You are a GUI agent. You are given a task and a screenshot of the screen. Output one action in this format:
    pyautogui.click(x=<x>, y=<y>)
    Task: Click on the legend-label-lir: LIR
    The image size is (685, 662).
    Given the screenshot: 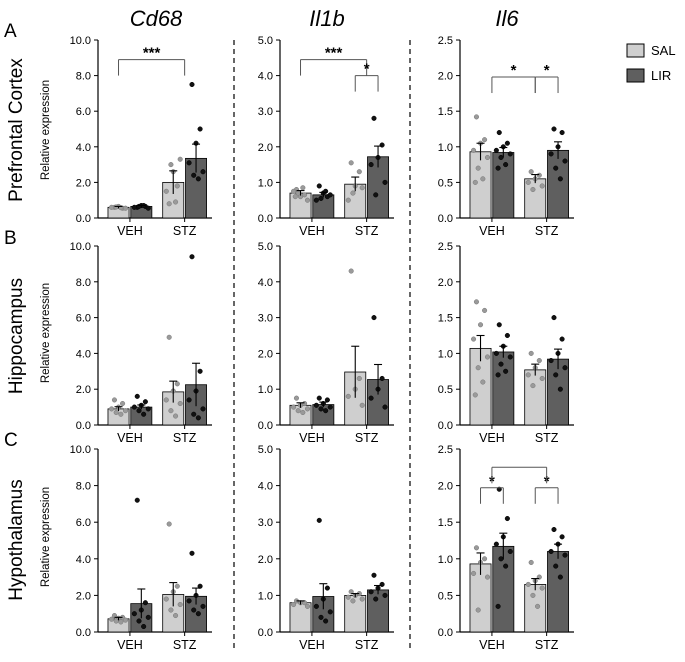 What is the action you would take?
    pyautogui.click(x=661, y=75)
    